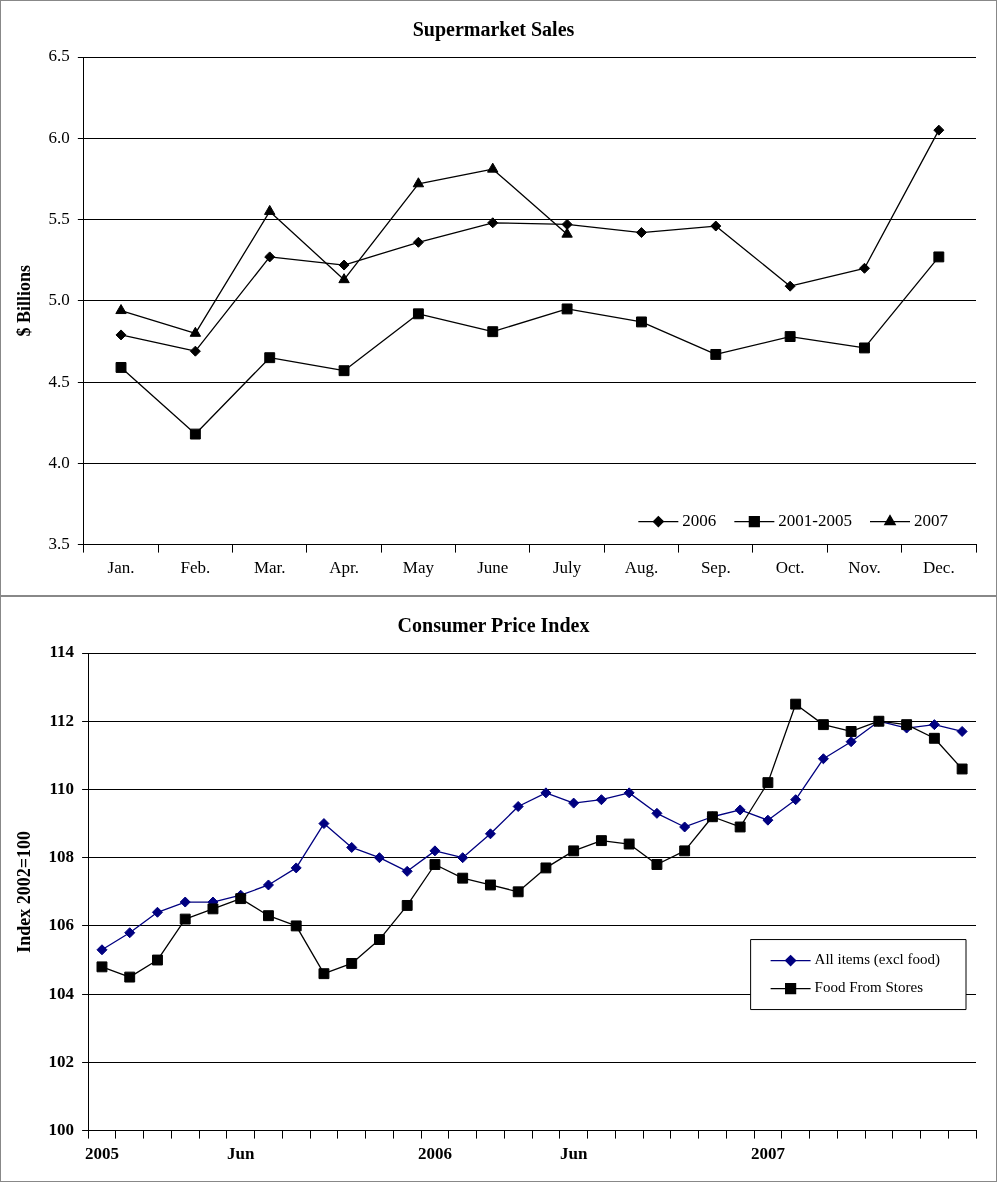 The width and height of the screenshot is (999, 1196). I want to click on x-tick-label: June, so click(493, 568).